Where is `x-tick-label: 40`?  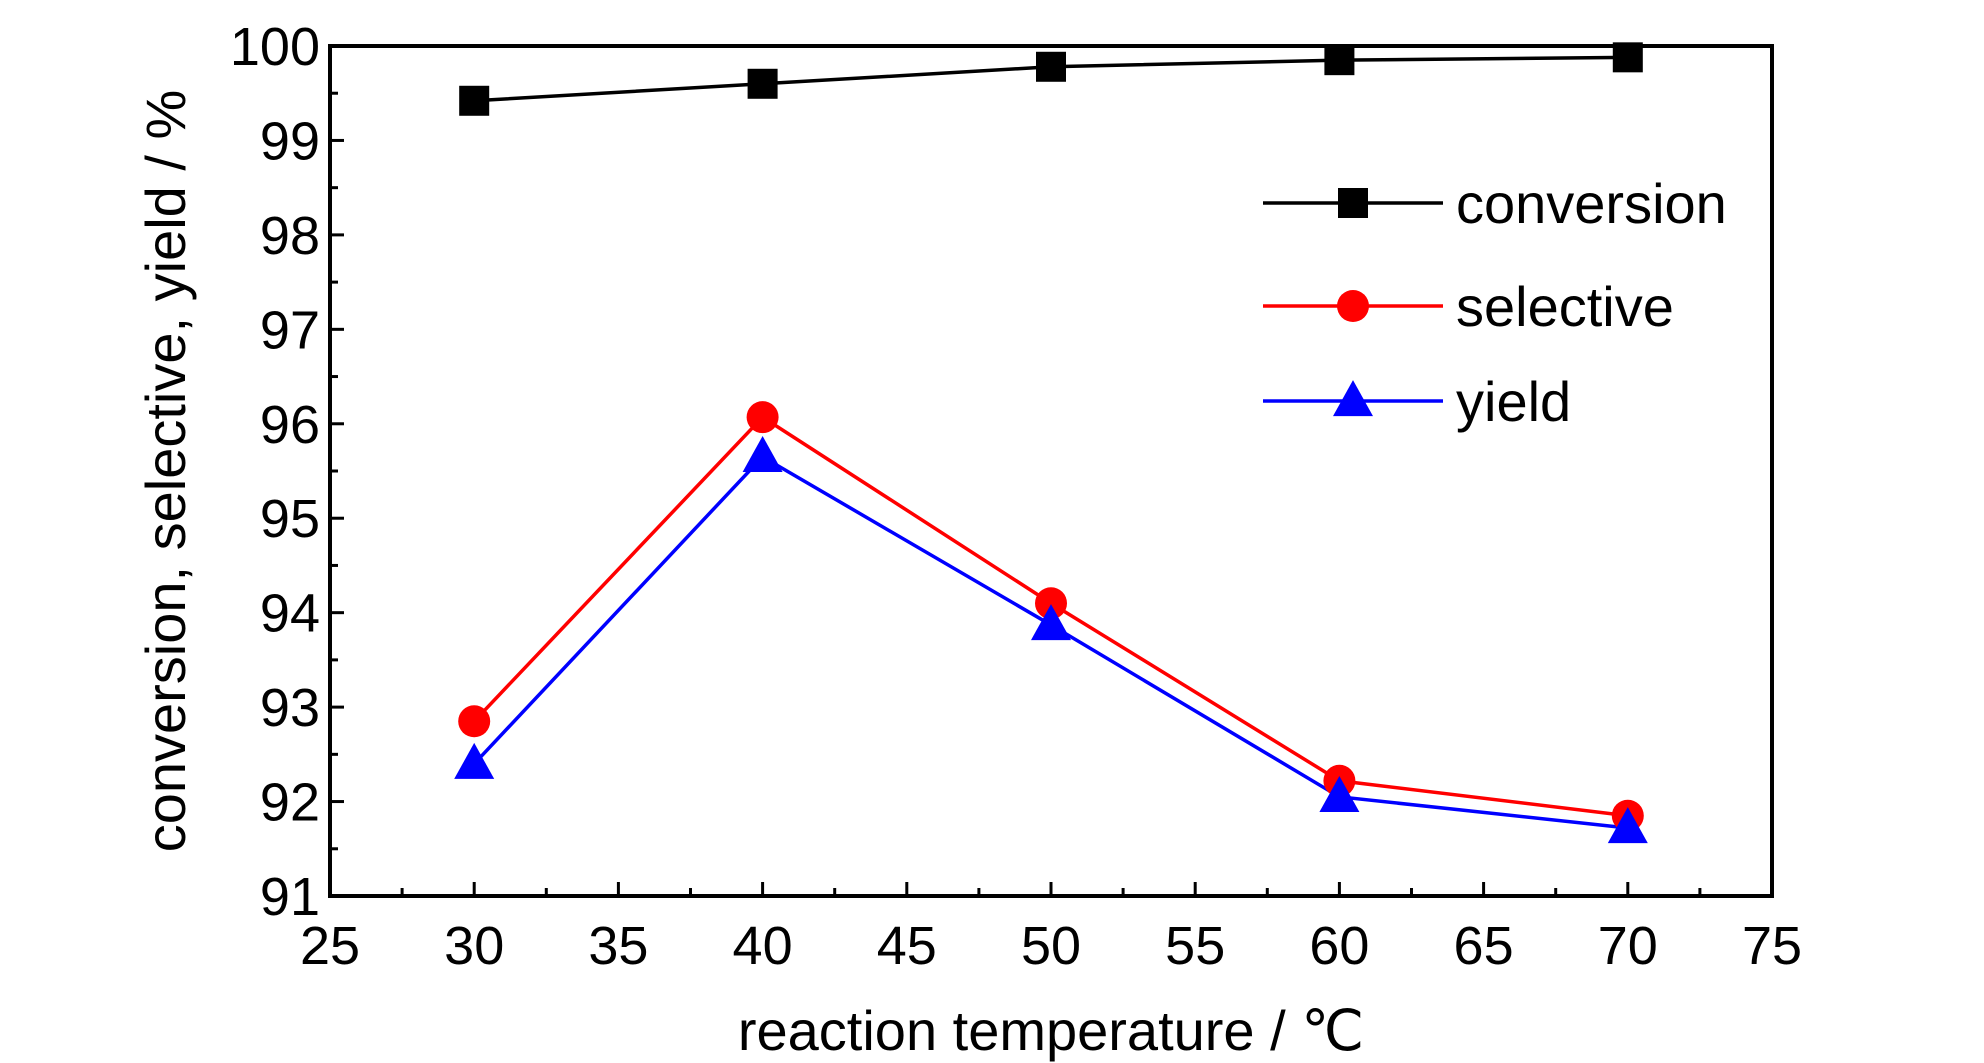 x-tick-label: 40 is located at coordinates (763, 946).